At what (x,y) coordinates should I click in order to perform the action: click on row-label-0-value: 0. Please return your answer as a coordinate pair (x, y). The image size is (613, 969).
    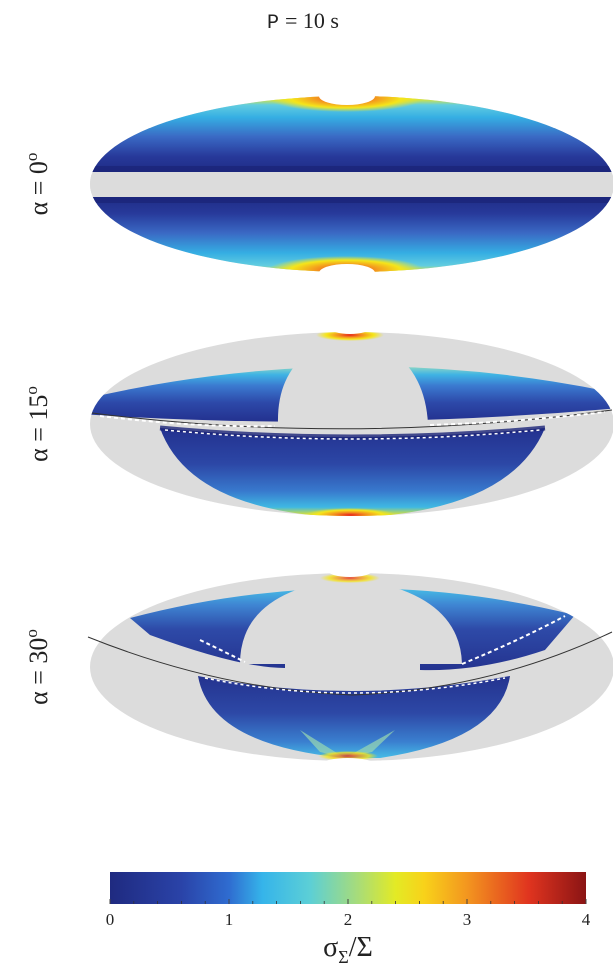
    Looking at the image, I should click on (38, 167).